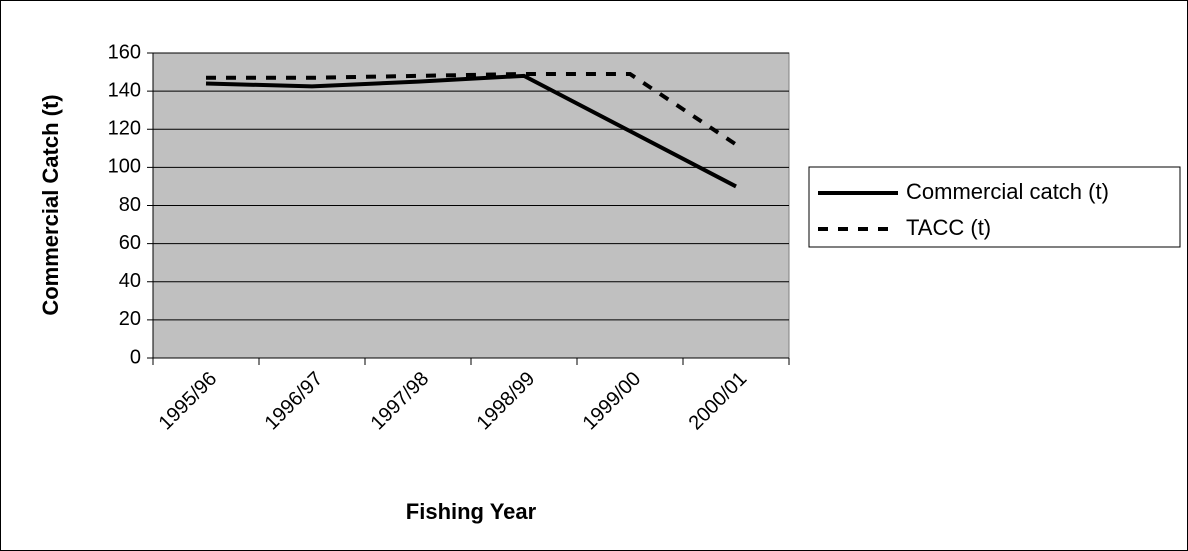  Describe the element at coordinates (130, 281) in the screenshot. I see `y-tick-label: 40` at that location.